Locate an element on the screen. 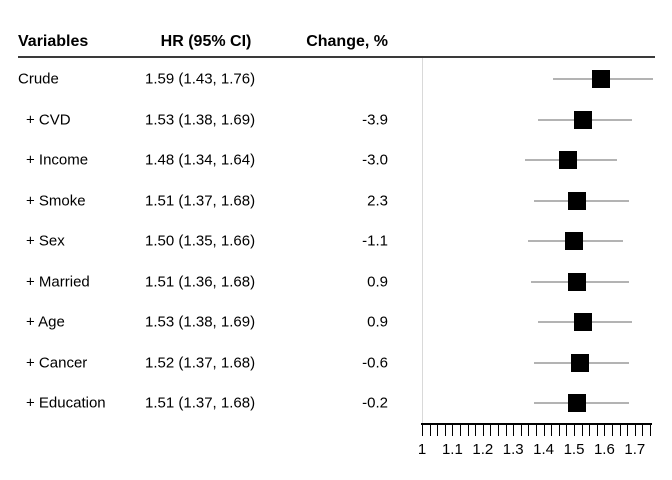 This screenshot has height=480, width=672. table-row: + Age 1.53 (1.38, 1.69) 0.9 is located at coordinates (211, 322).